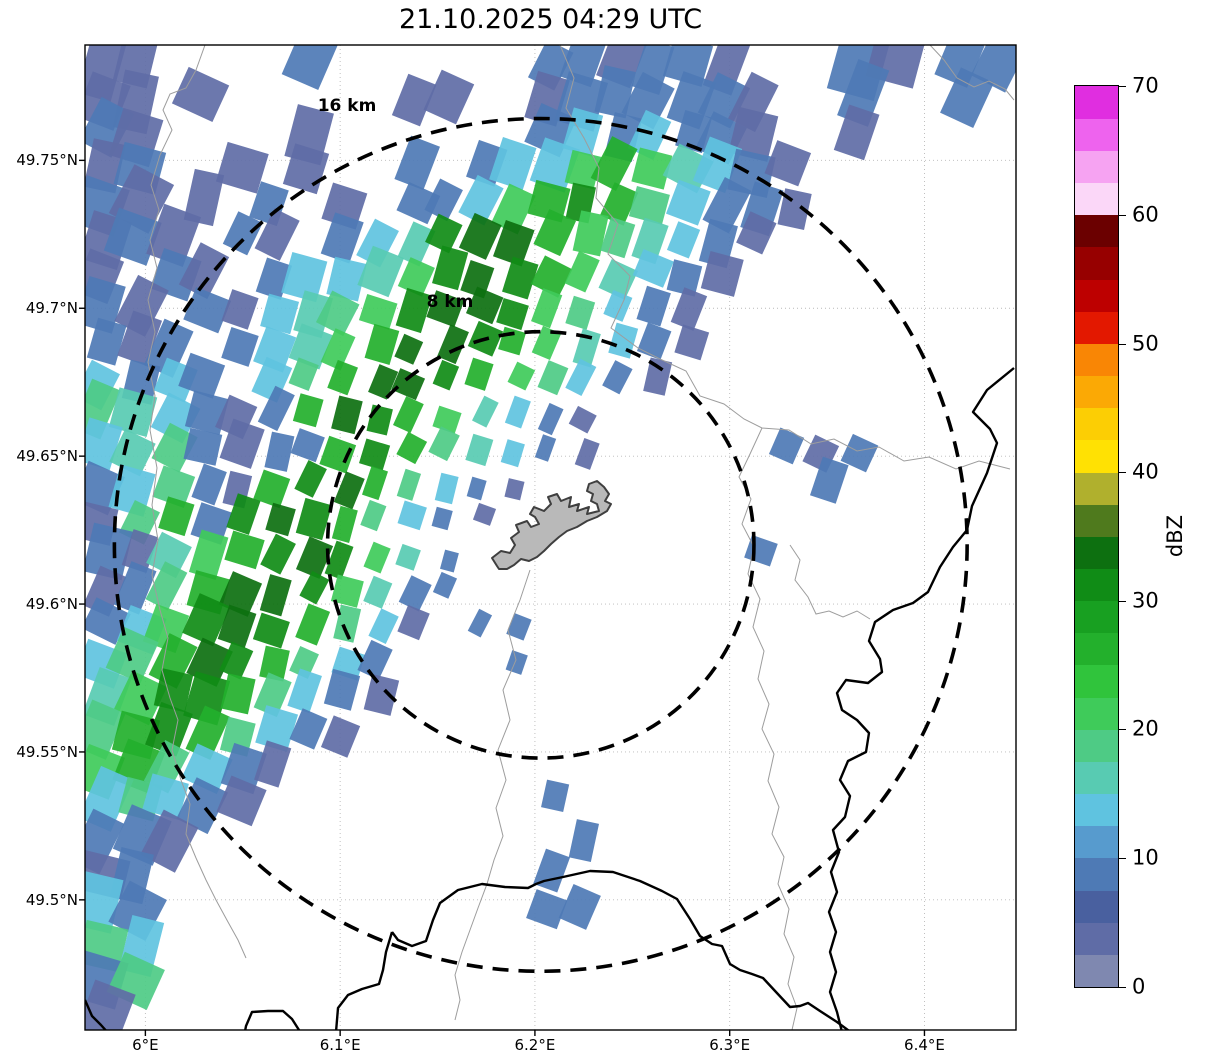 This screenshot has width=1207, height=1064. What do you see at coordinates (730, 1045) in the screenshot?
I see `x-tick-label: 6.3°E` at bounding box center [730, 1045].